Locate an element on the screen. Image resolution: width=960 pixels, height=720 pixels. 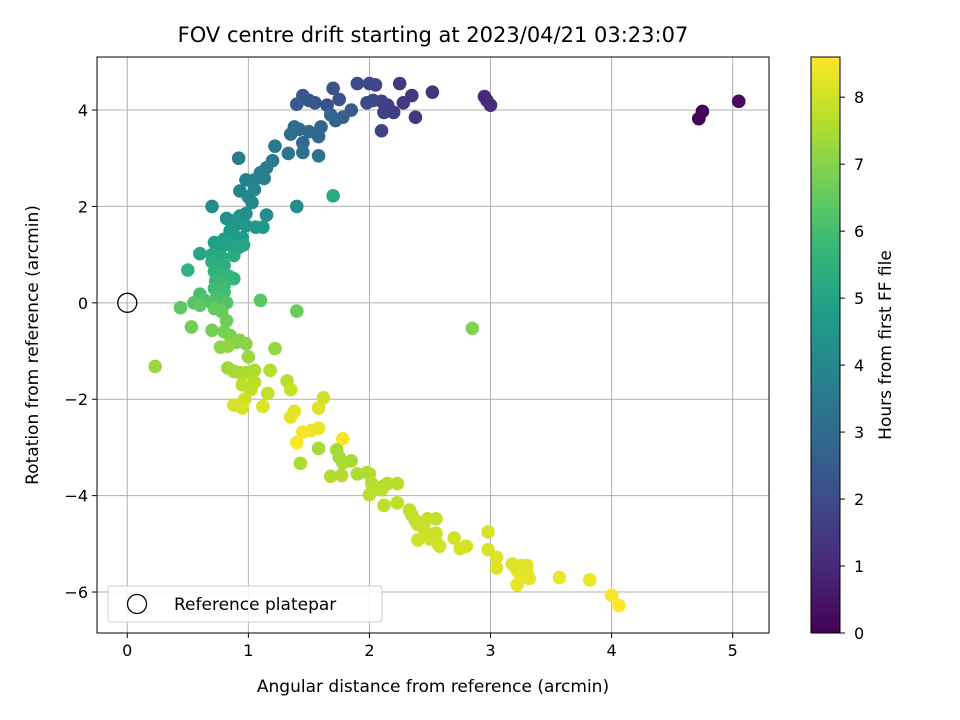
y-tick-label: 0 is located at coordinates (83, 303).